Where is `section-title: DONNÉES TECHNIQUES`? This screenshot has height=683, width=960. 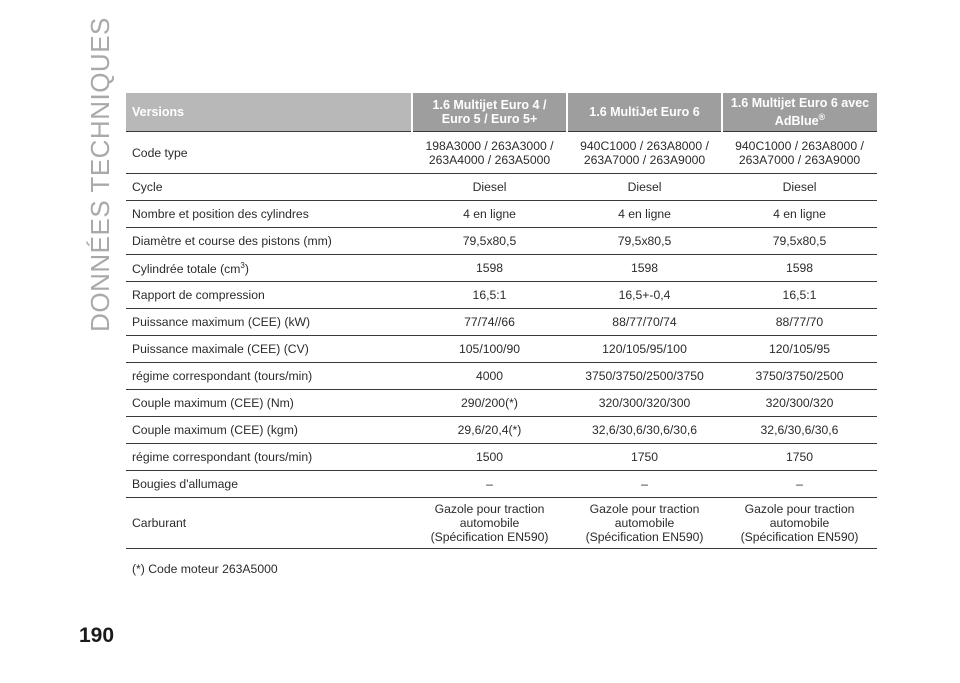
section-title: DONNÉES TECHNIQUES is located at coordinates (100, 174).